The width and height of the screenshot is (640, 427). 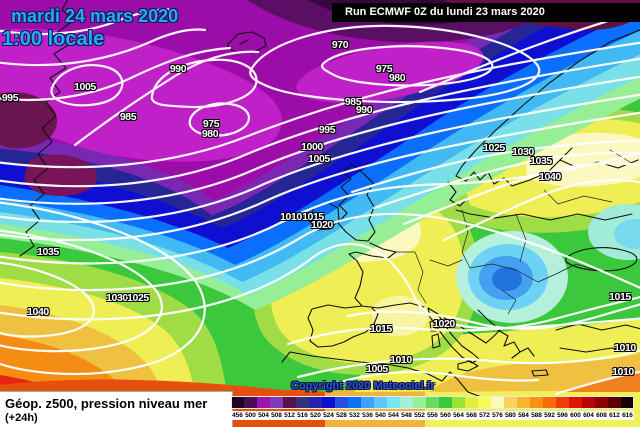 What do you see at coordinates (406, 415) in the screenshot?
I see `scale-value: 548` at bounding box center [406, 415].